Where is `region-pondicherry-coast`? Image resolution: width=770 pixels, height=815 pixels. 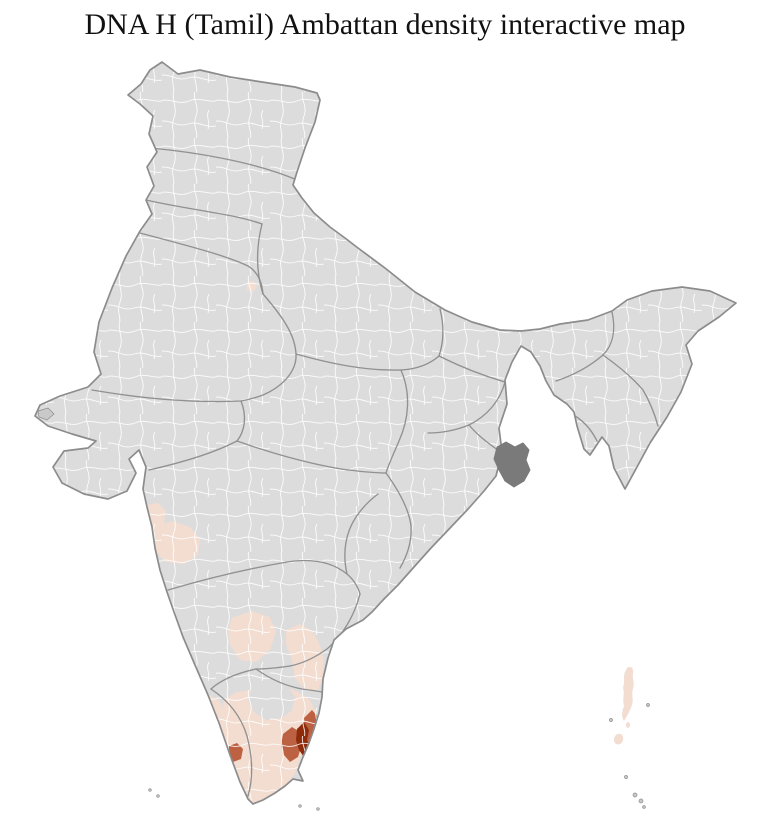 region-pondicherry-coast is located at coordinates (311, 759).